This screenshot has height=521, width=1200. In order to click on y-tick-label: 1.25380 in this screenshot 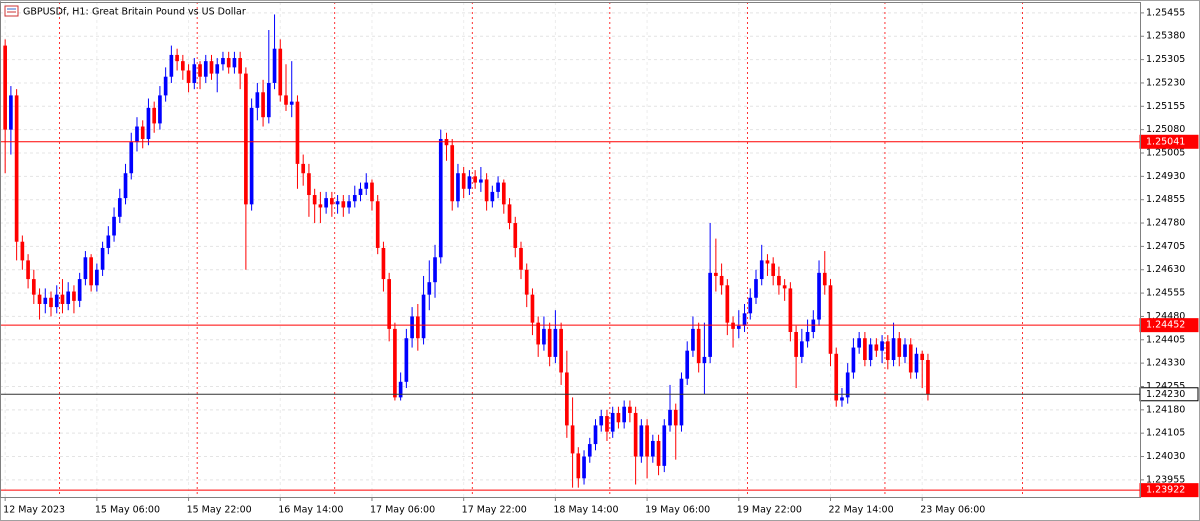, I will do `click(1165, 36)`.